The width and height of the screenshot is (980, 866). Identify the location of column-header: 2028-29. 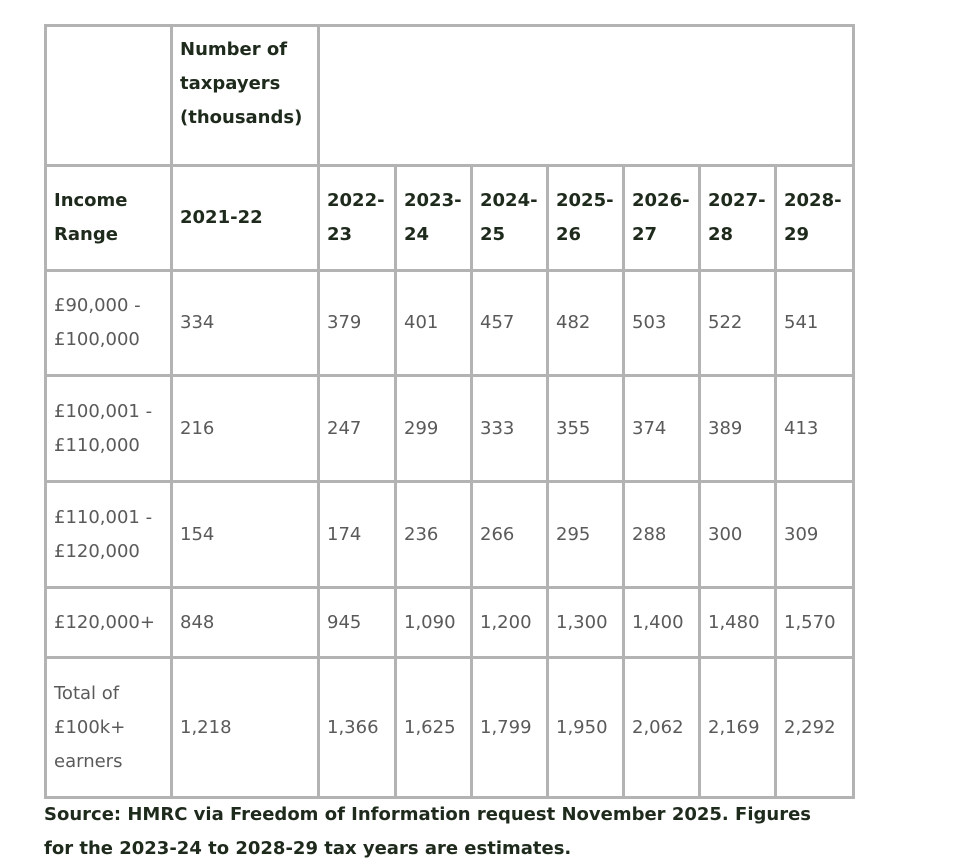
(814, 218).